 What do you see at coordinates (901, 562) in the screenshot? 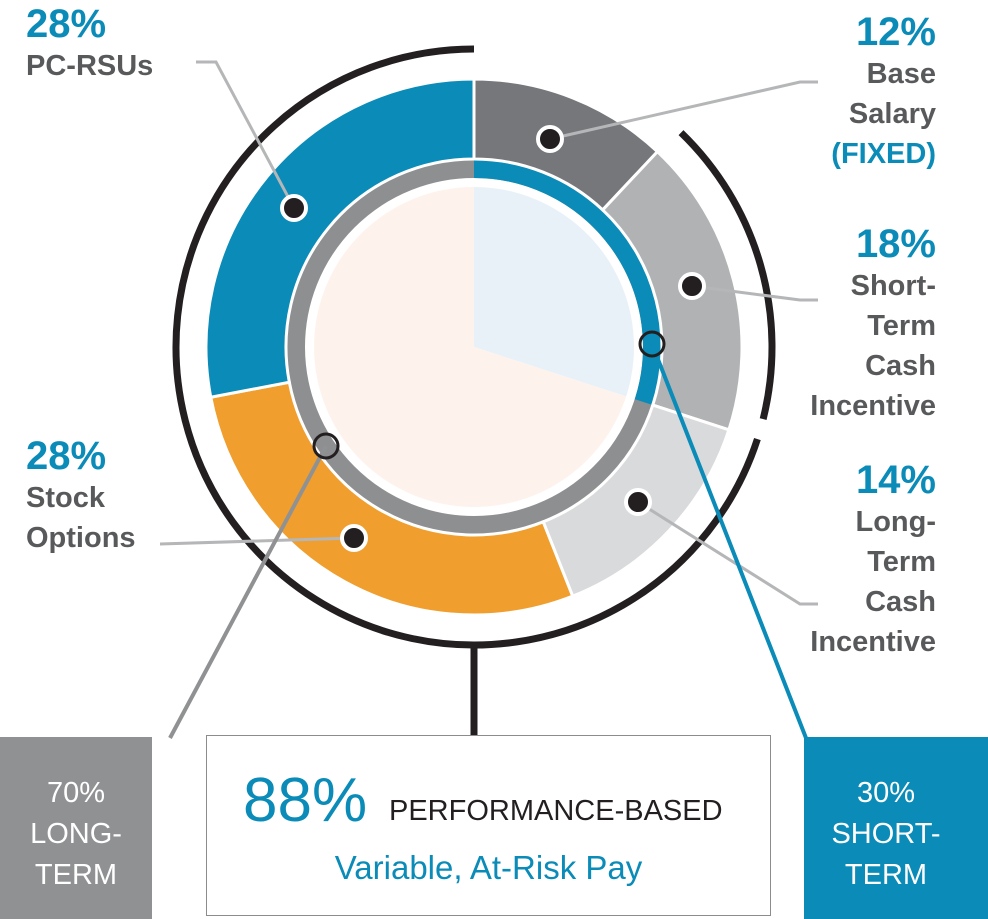
I see `long-term-cash-line-2: Term` at bounding box center [901, 562].